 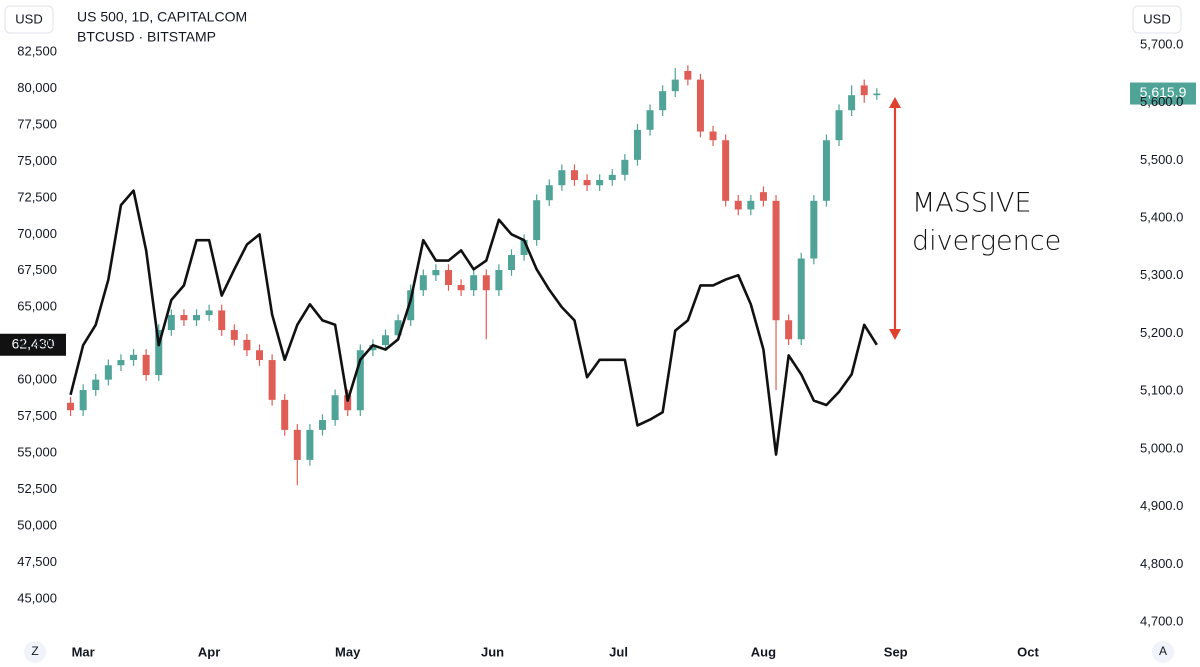 I want to click on legend-entry: US 500, 1D, CAPITALCOM, so click(x=162, y=17).